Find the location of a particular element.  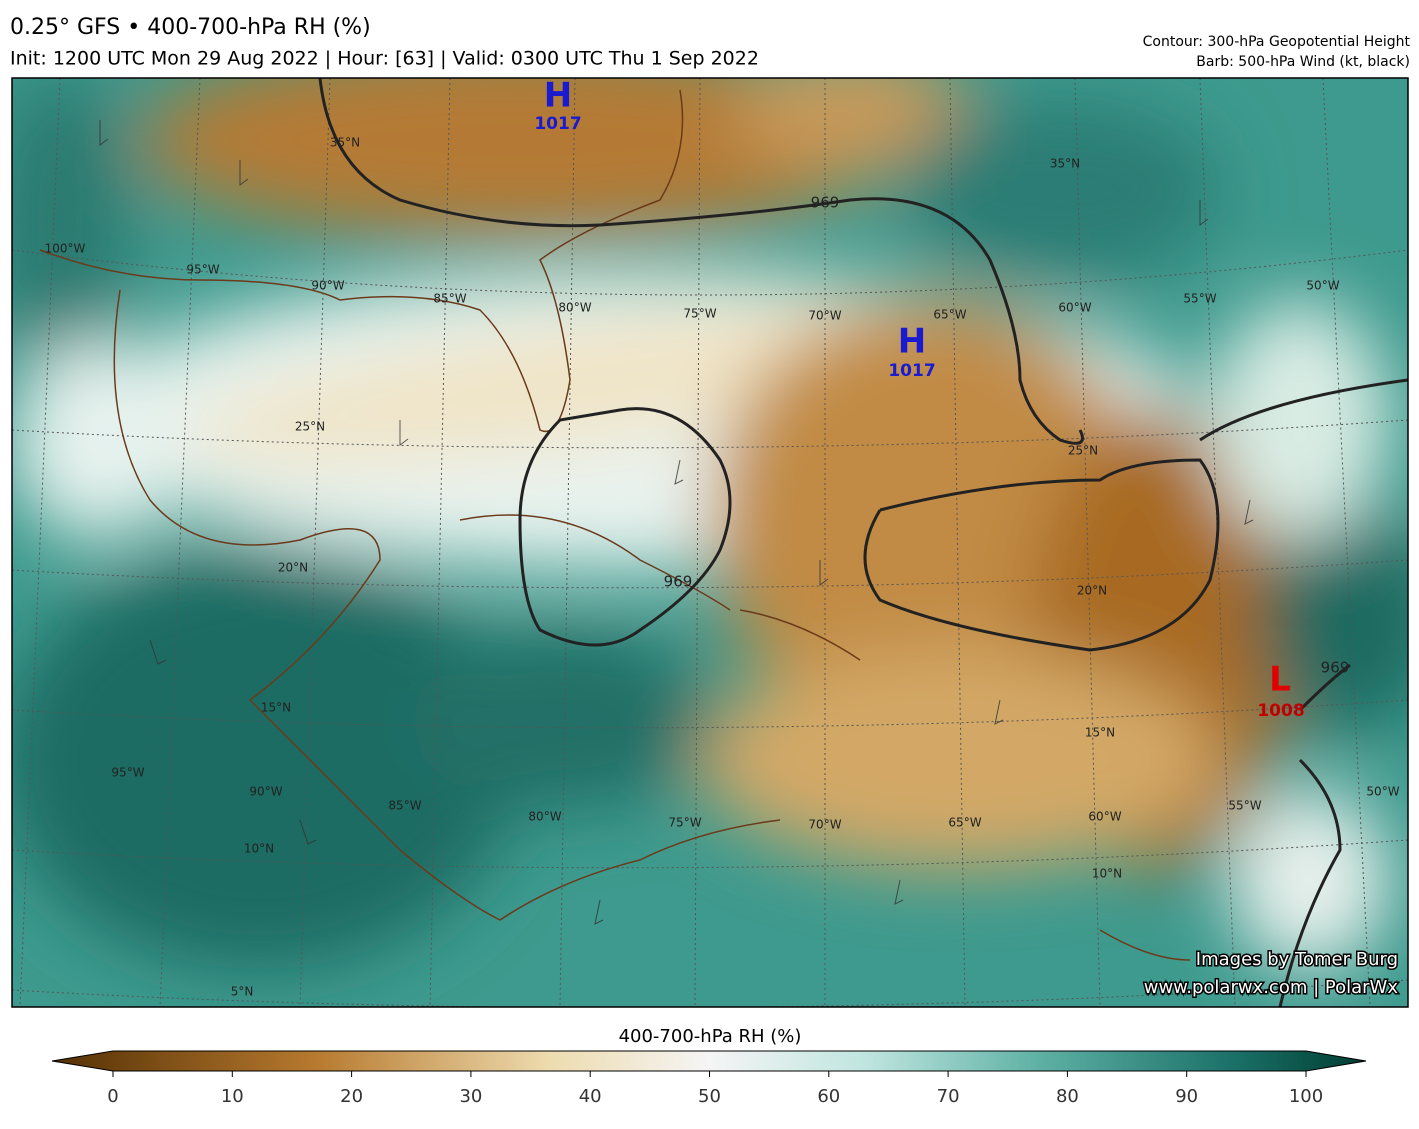

colorbar-tick-label: 30 is located at coordinates (470, 1096).